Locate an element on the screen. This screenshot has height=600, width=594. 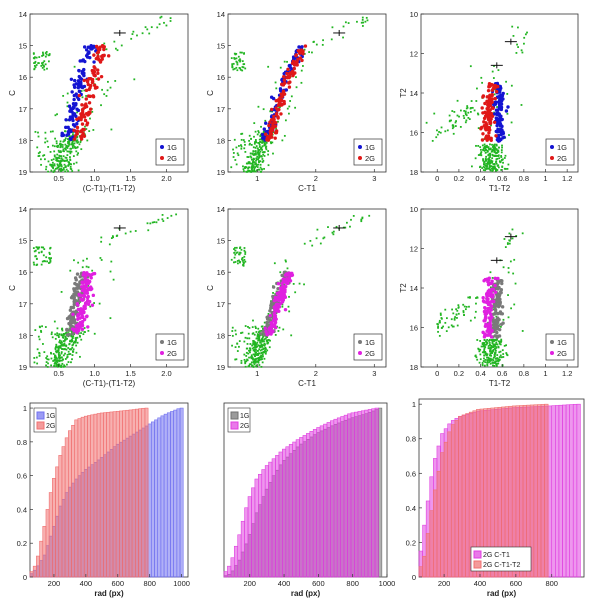
legend-marker is located at coordinates (360, 147).